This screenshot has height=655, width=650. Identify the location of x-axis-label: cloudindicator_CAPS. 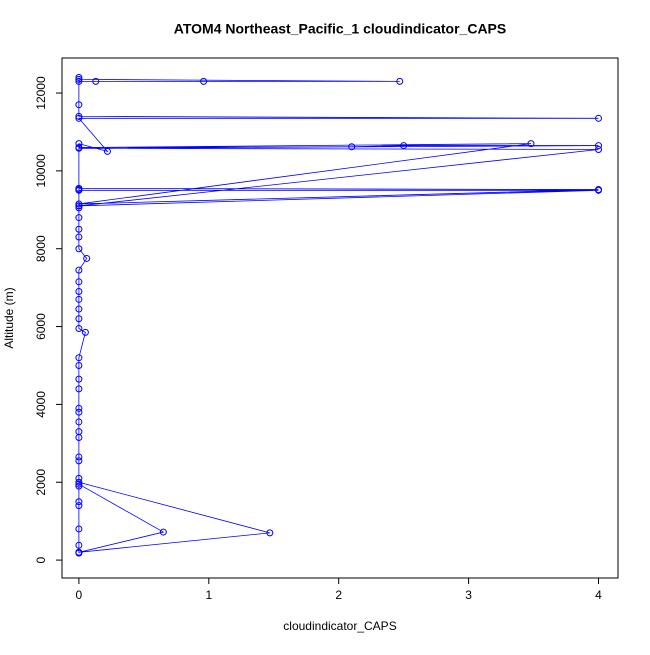
(339, 626).